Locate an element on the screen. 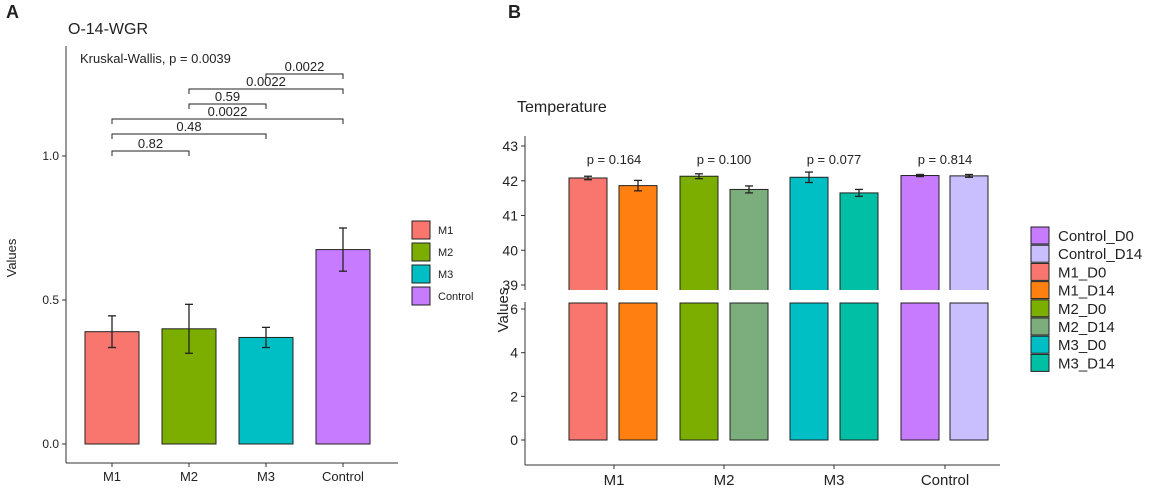 Image resolution: width=1170 pixels, height=496 pixels. panel-a-legend-label: Control is located at coordinates (455, 297).